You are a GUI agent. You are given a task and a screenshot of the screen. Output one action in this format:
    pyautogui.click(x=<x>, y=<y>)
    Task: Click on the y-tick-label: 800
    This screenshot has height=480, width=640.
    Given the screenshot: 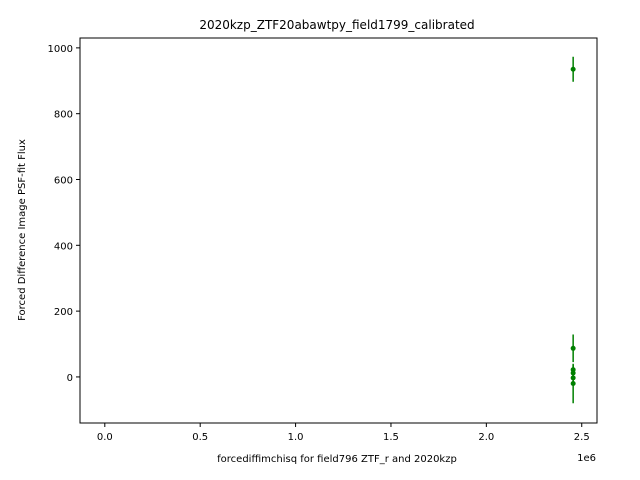 What is the action you would take?
    pyautogui.click(x=63, y=115)
    